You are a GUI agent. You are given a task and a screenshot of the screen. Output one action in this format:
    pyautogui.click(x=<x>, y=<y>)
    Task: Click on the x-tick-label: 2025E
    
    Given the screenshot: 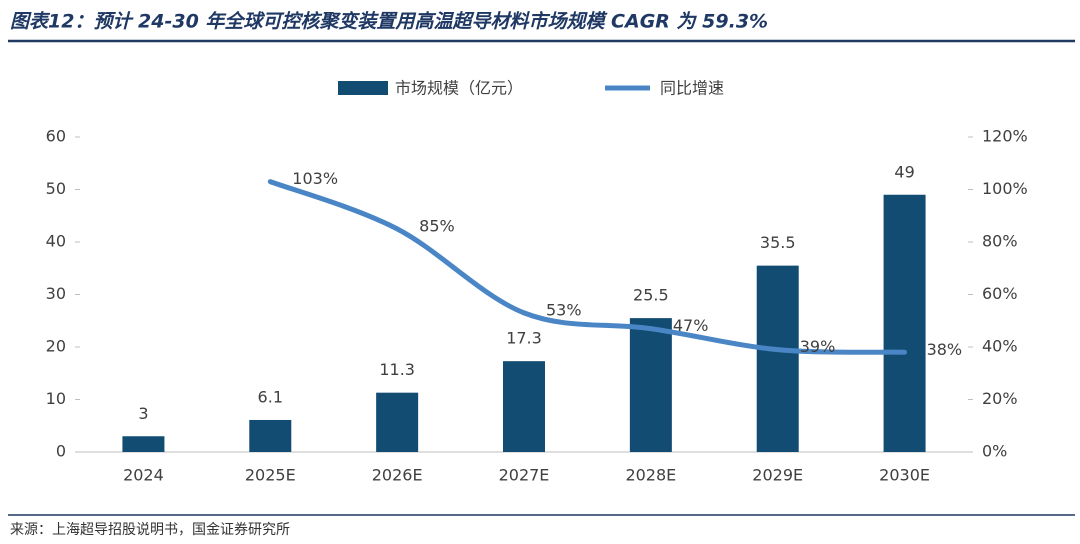 What is the action you would take?
    pyautogui.click(x=270, y=475)
    